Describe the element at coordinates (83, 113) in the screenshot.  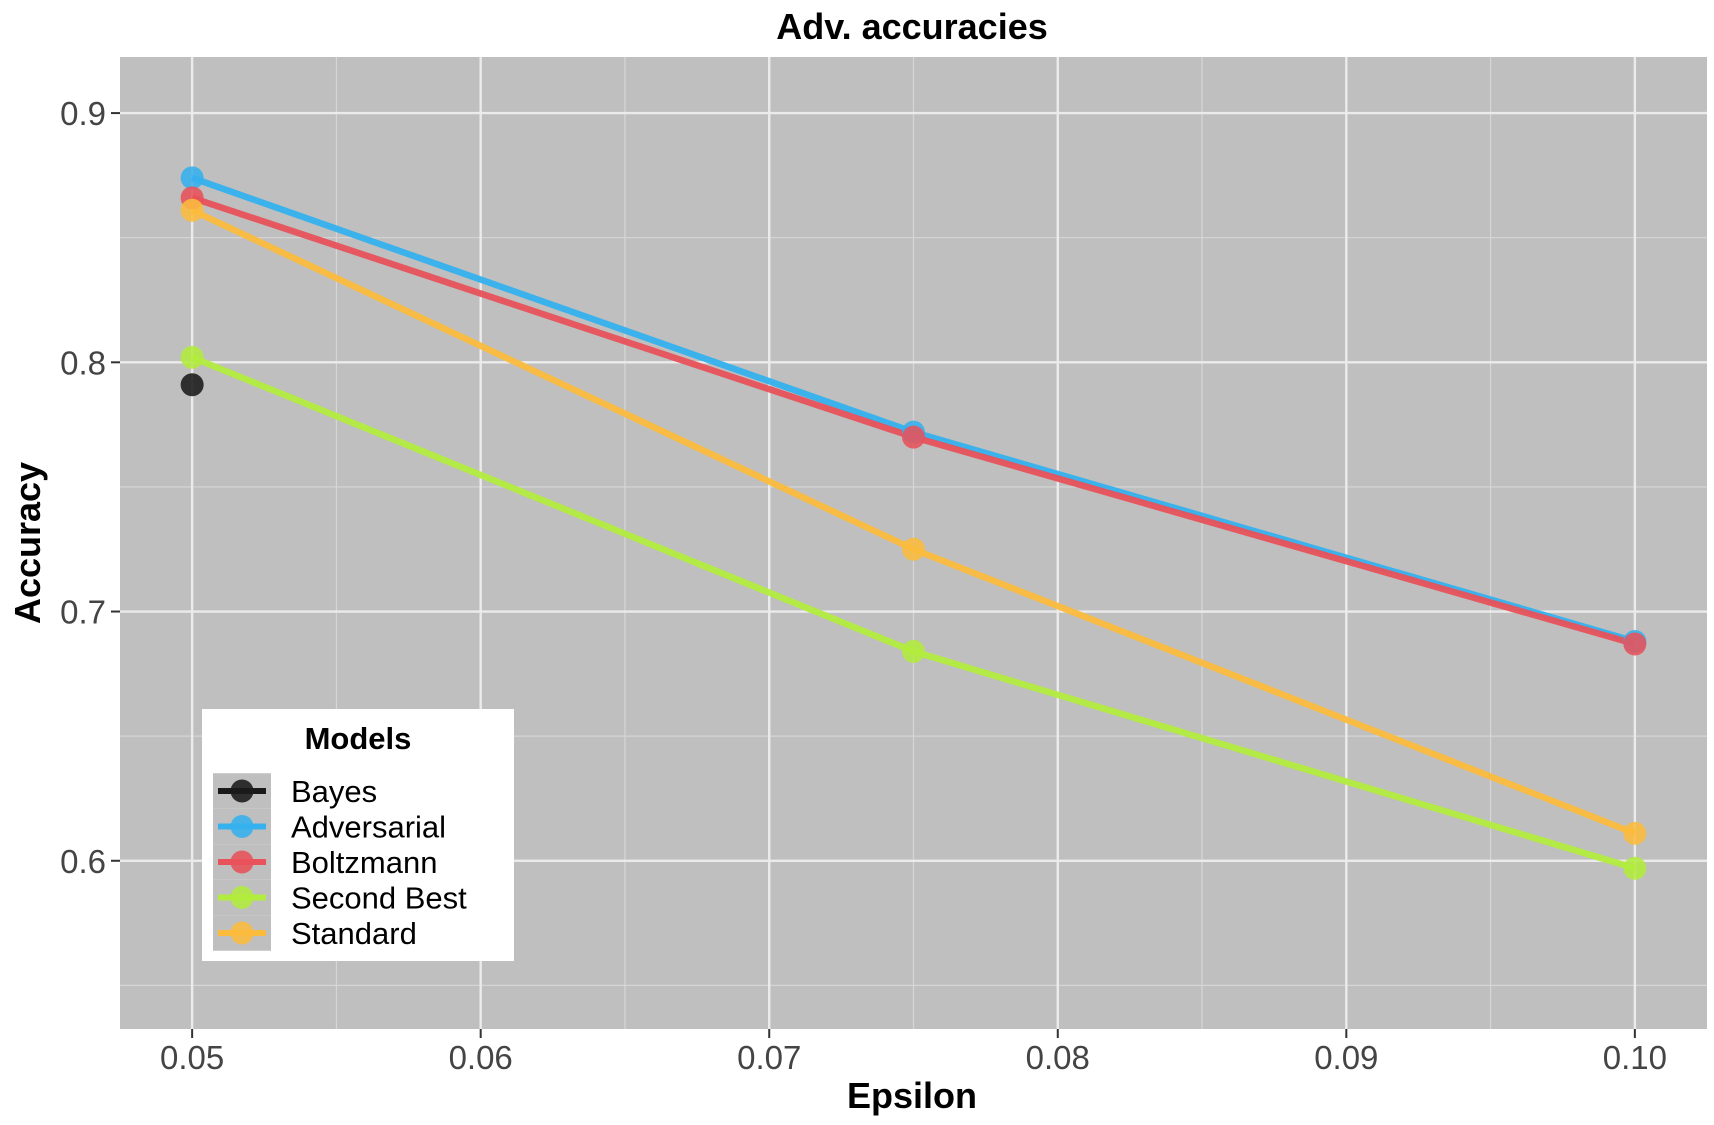
I see `y-tick-label: 0.9` at that location.